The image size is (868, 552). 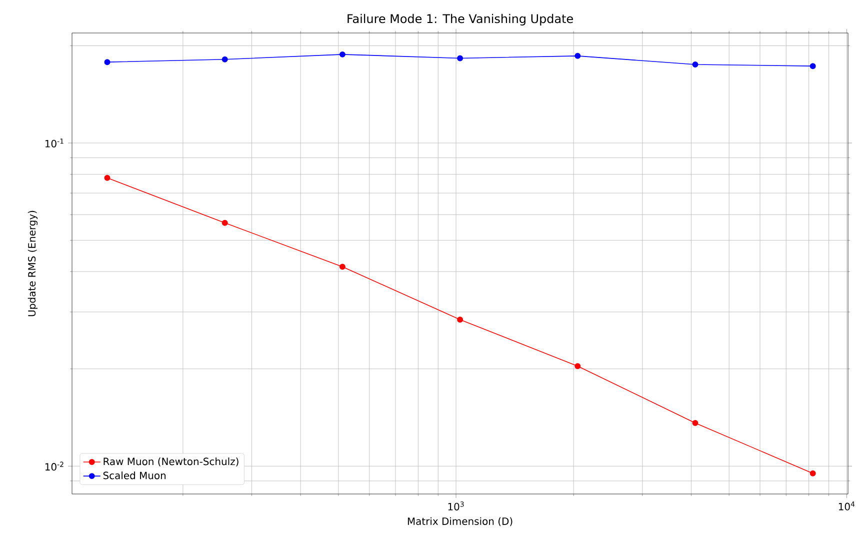 I want to click on legend-label: Raw Muon (Newton-Schulz), so click(x=171, y=461).